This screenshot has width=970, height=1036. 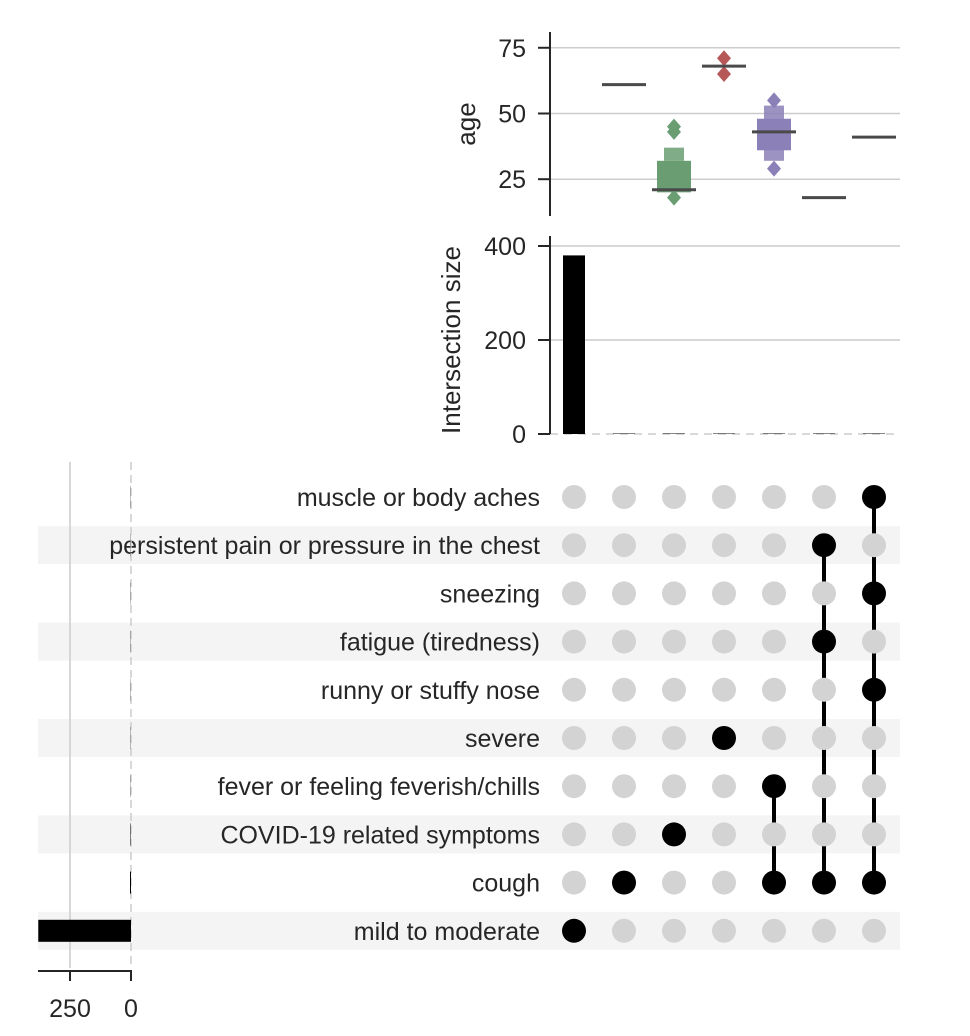 What do you see at coordinates (418, 498) in the screenshot?
I see `set-label: muscle or body aches` at bounding box center [418, 498].